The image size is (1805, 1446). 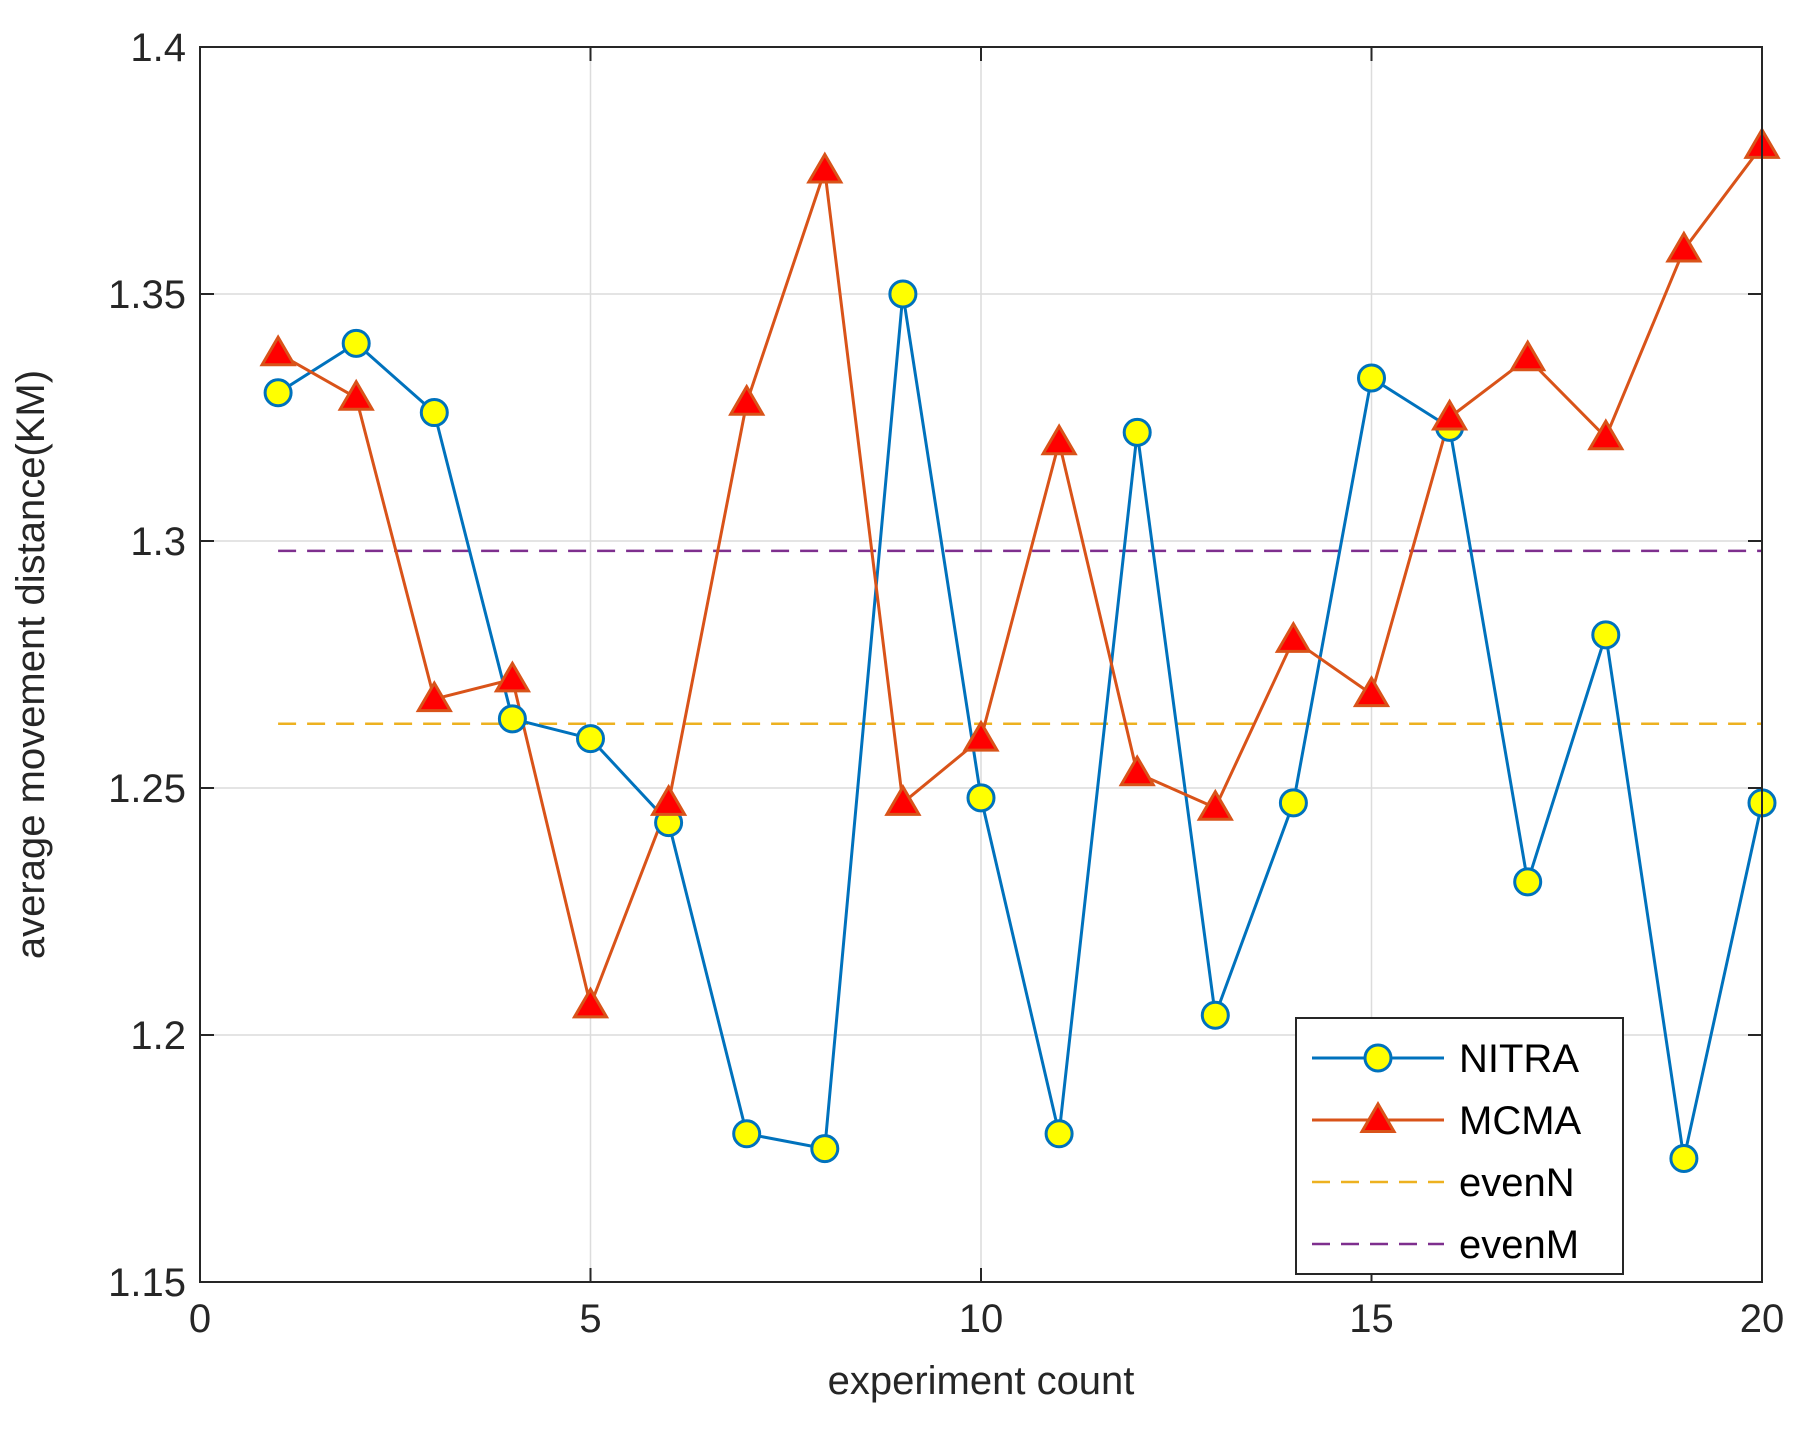 What do you see at coordinates (158, 542) in the screenshot?
I see `y-tick-label-3: 1.3` at bounding box center [158, 542].